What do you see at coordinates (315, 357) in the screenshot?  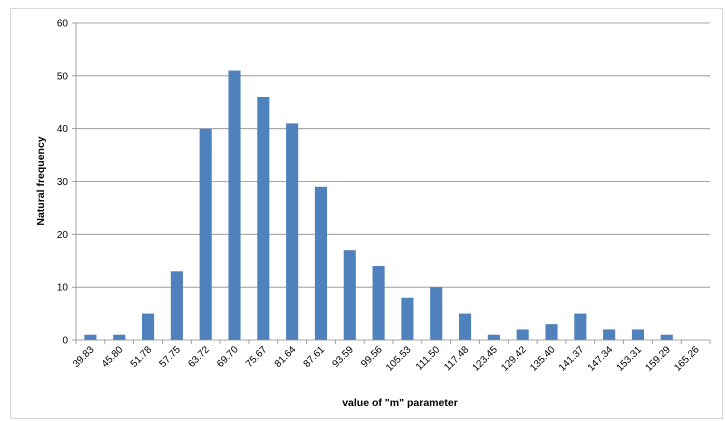 I see `x-tick-label: 87.61` at bounding box center [315, 357].